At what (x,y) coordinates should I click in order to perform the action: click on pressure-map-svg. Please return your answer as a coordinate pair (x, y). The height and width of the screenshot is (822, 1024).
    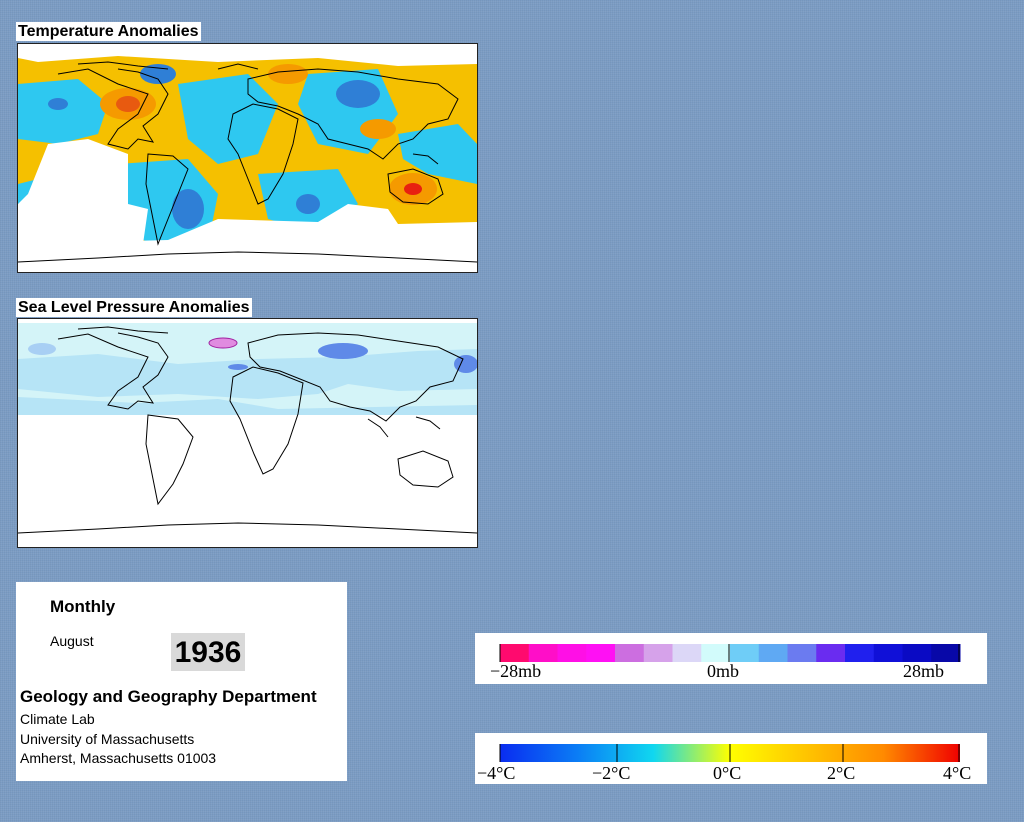
    Looking at the image, I should click on (247, 433).